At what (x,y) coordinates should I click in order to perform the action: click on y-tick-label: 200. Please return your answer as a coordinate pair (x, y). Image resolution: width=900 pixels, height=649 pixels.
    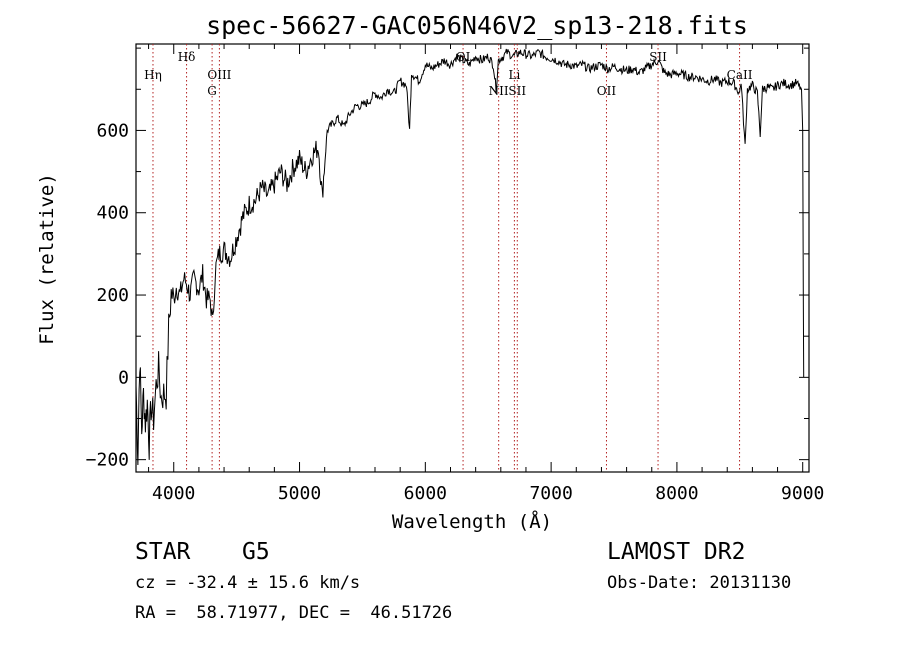
    Looking at the image, I should click on (112, 295).